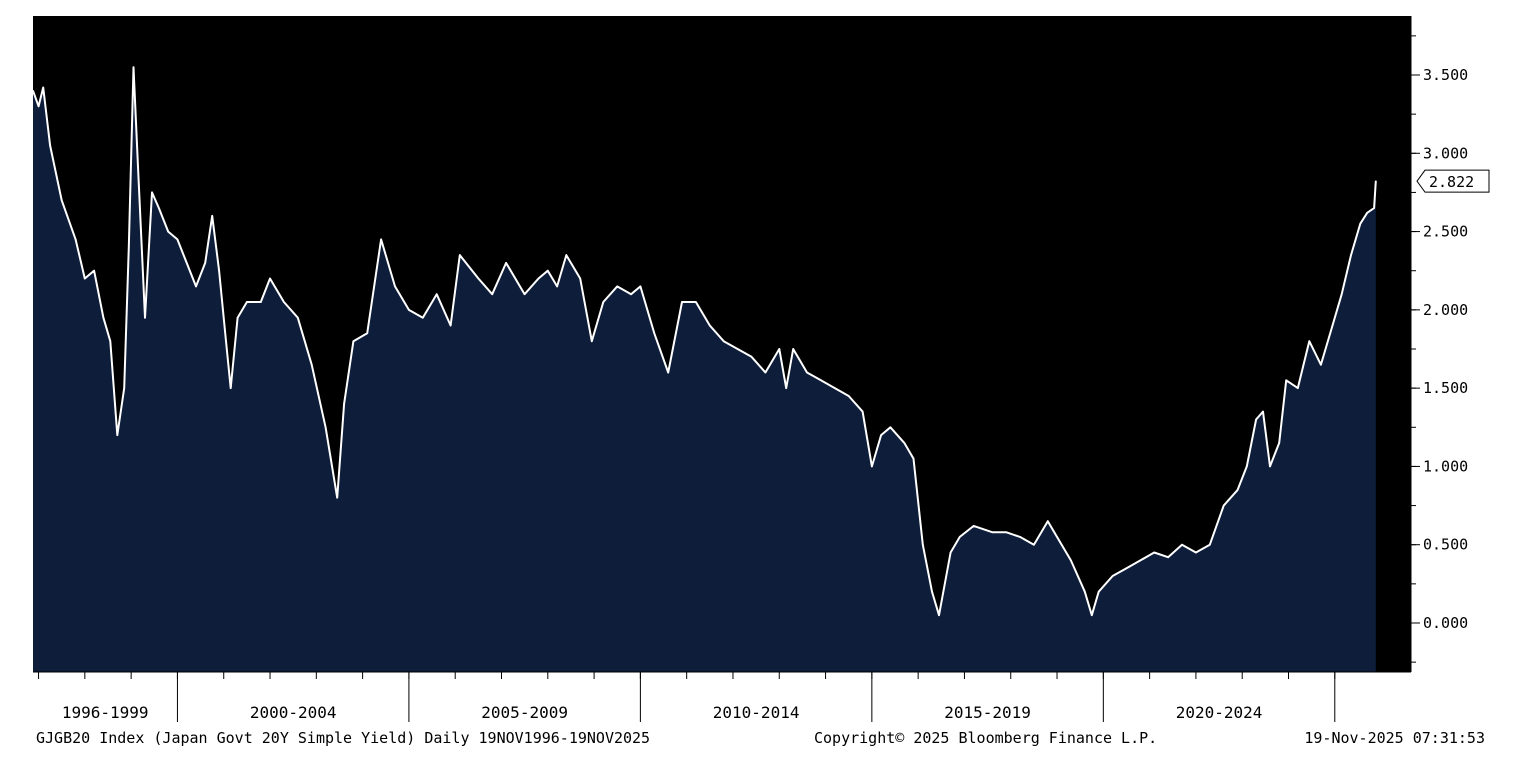 This screenshot has width=1520, height=770. What do you see at coordinates (985, 738) in the screenshot?
I see `footer-copyright: Copyright© 2025 Bloomberg Finance L.P.` at bounding box center [985, 738].